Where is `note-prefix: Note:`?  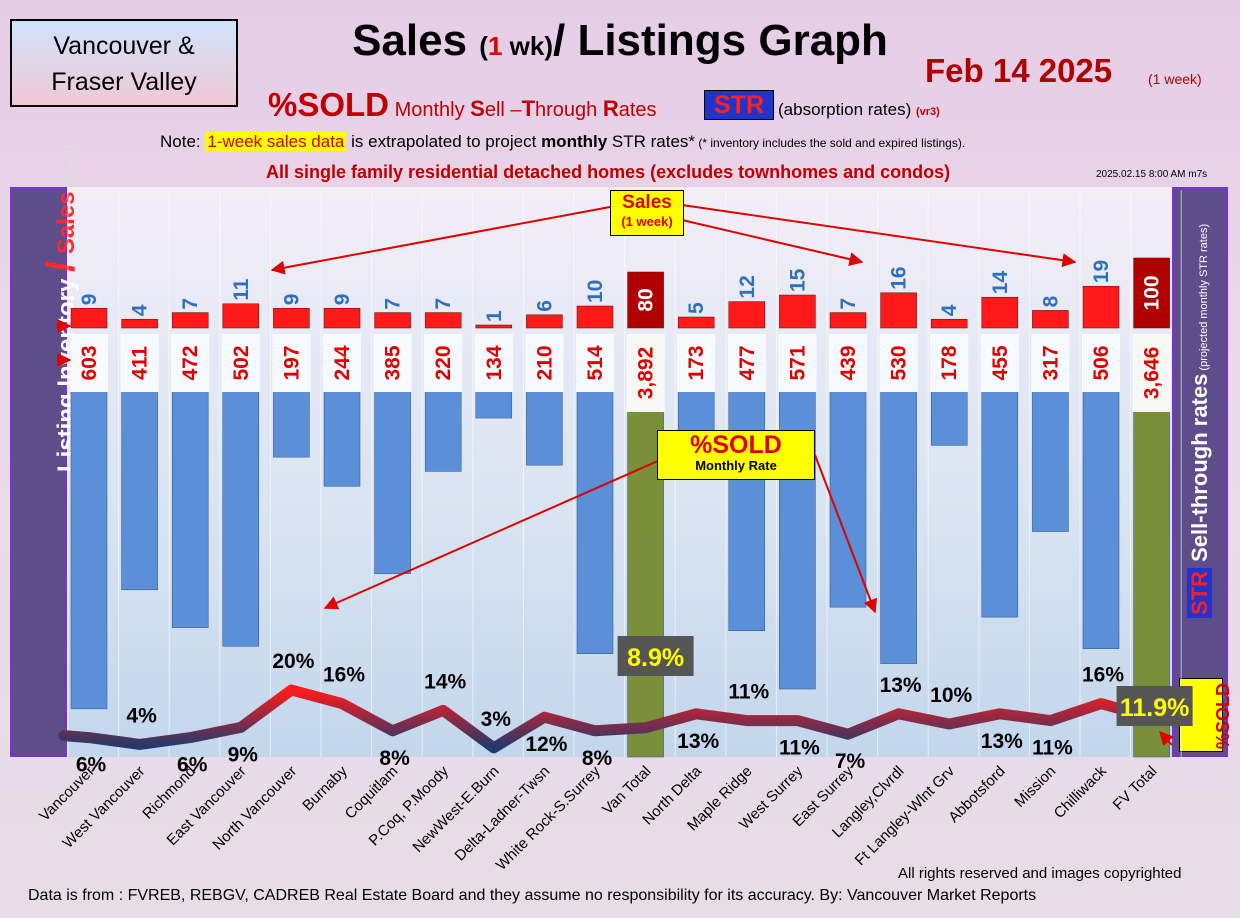 note-prefix: Note: is located at coordinates (183, 141).